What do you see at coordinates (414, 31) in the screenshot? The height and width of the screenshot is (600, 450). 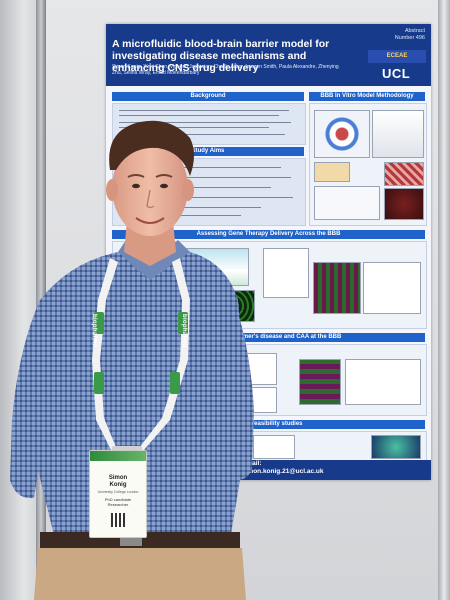 I see `abstract-label: Abstract` at bounding box center [414, 31].